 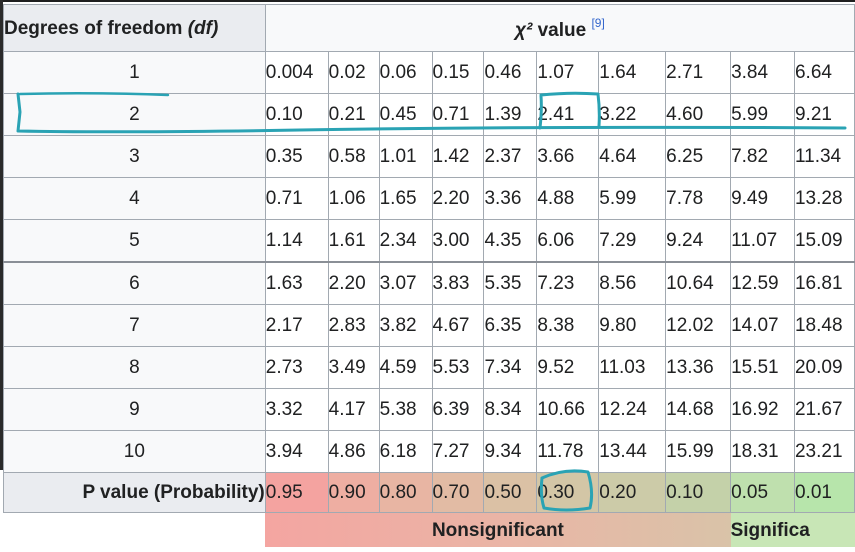 What do you see at coordinates (568, 492) in the screenshot?
I see `p-value-cell: 0.30` at bounding box center [568, 492].